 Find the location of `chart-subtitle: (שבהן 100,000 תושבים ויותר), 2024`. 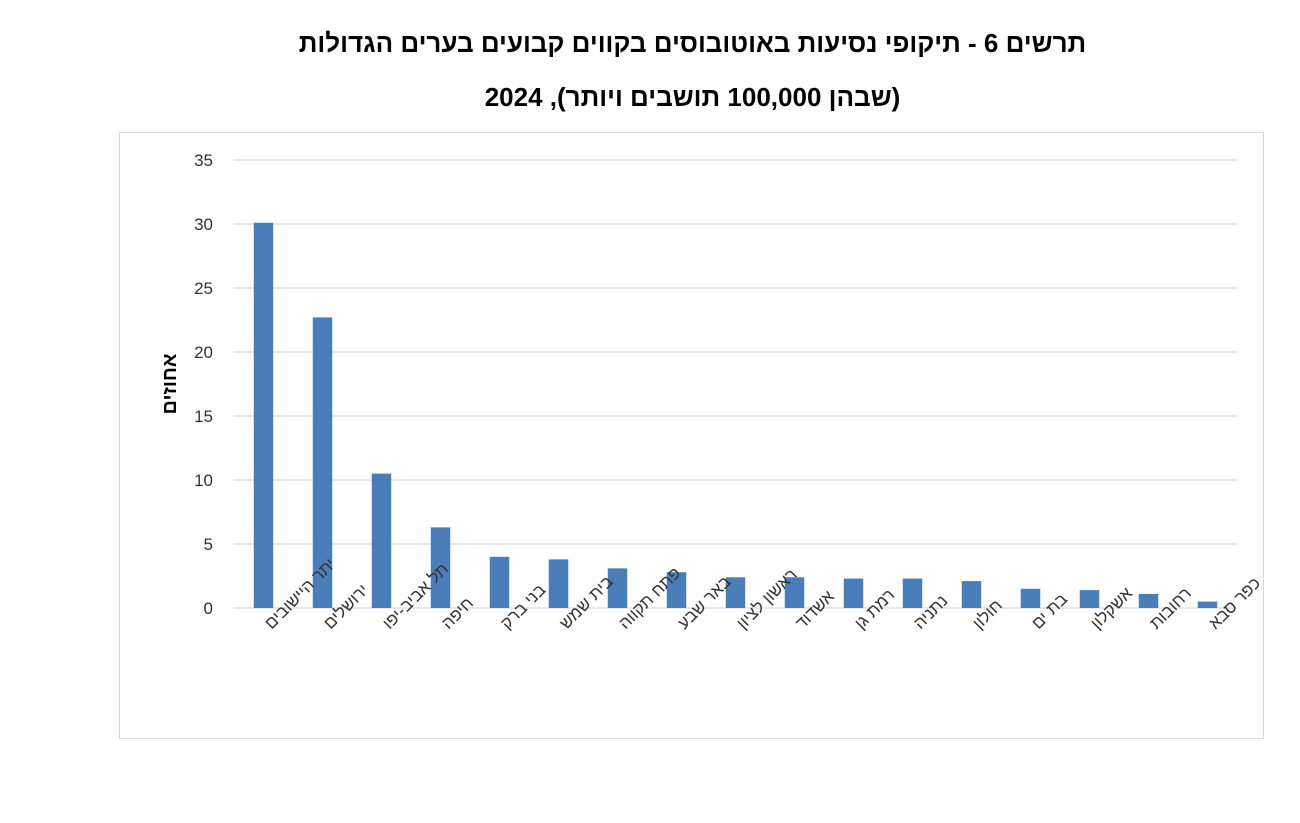

chart-subtitle: (שבהן 100,000 תושבים ויותר), 2024 is located at coordinates (692, 97).